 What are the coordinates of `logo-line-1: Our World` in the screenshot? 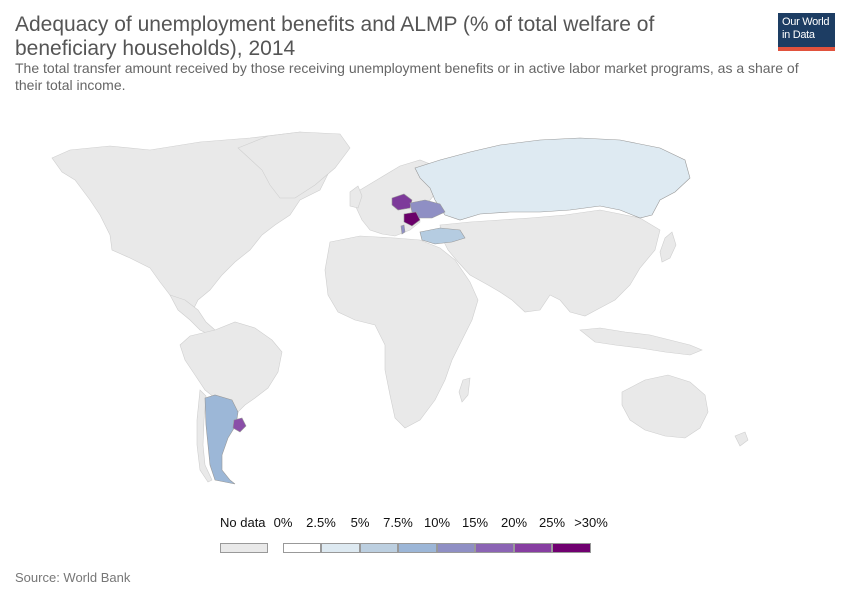 It's located at (806, 22).